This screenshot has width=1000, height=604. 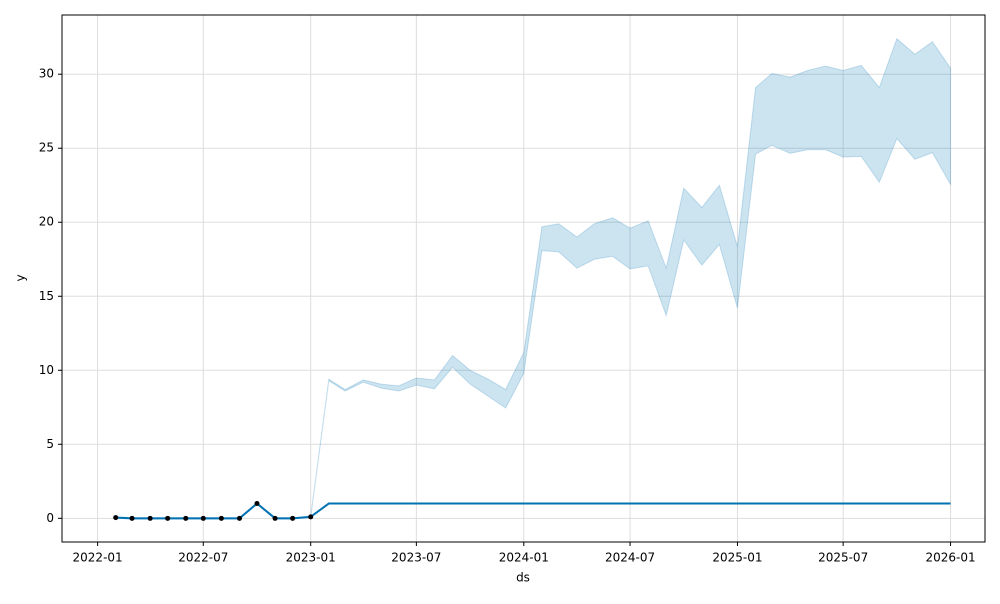 What do you see at coordinates (737, 558) in the screenshot?
I see `x-tick-label: 2025-01` at bounding box center [737, 558].